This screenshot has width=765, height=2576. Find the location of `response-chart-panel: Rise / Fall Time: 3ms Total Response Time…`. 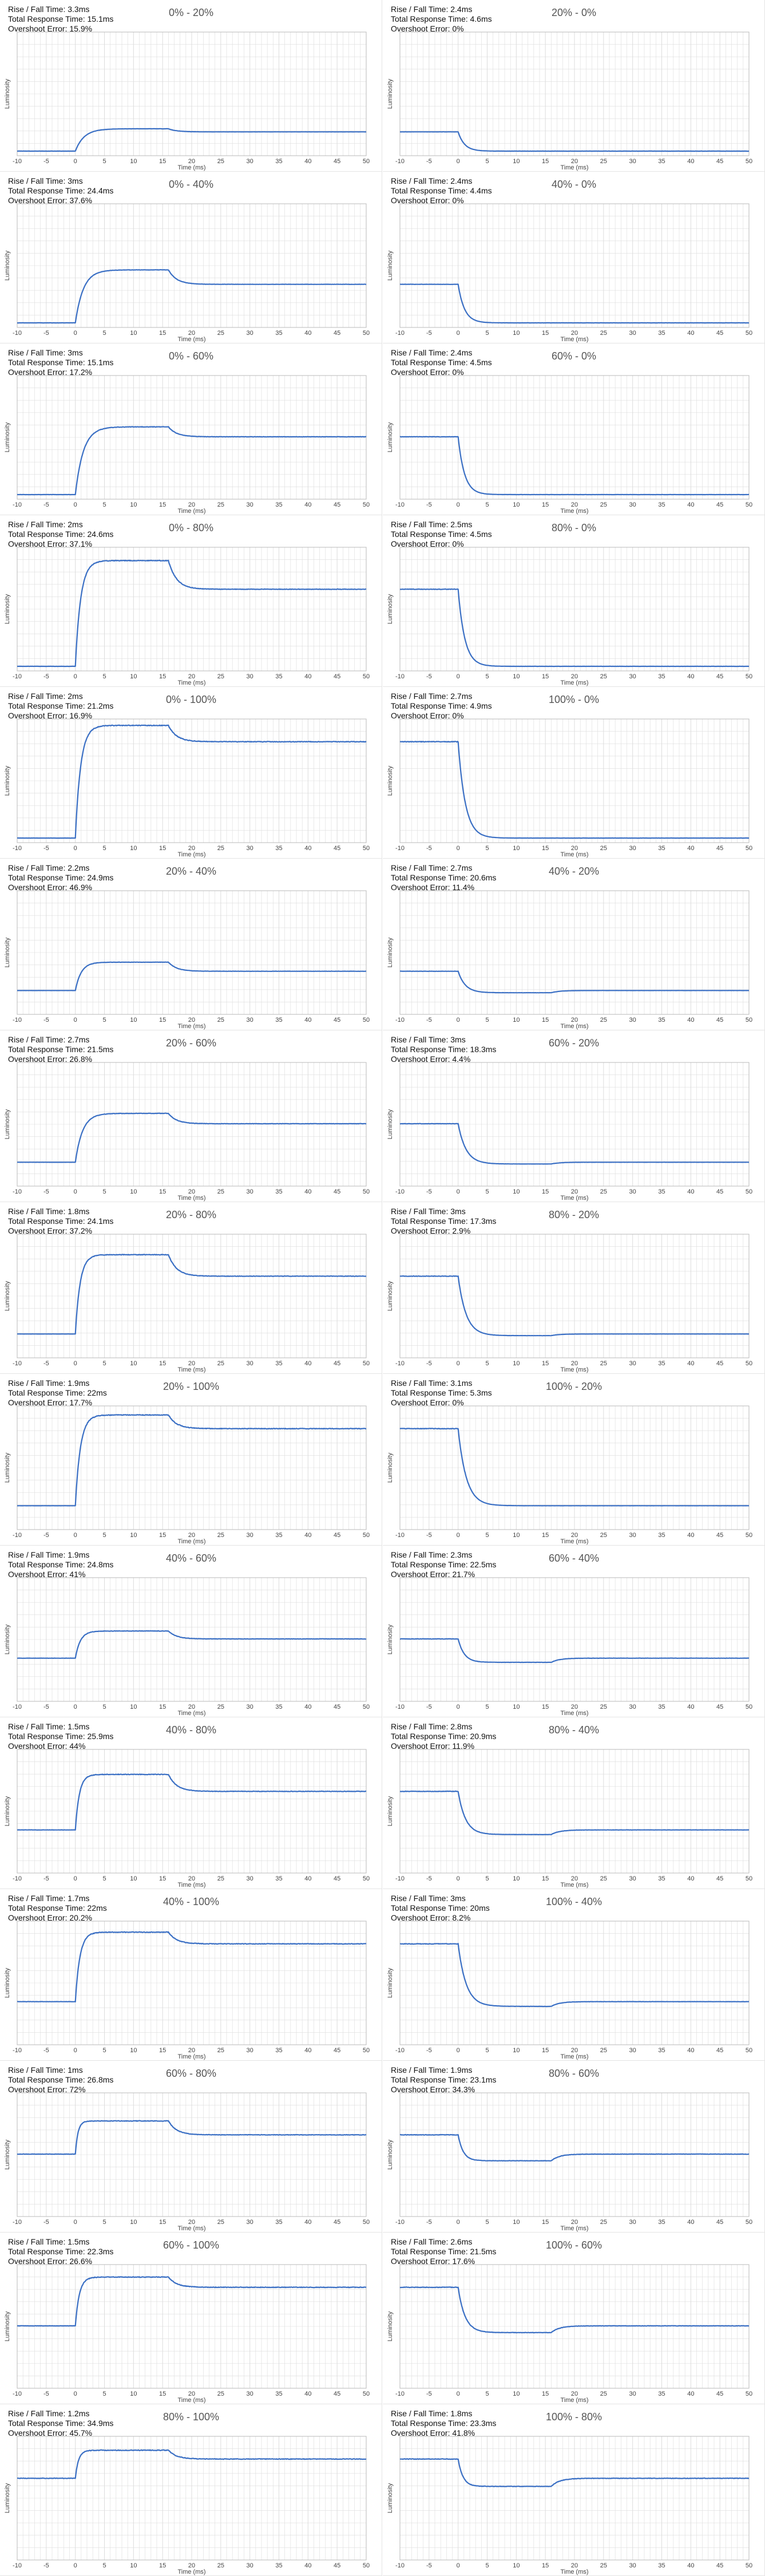

response-chart-panel: Rise / Fall Time: 3ms Total Response Time… is located at coordinates (574, 1975).